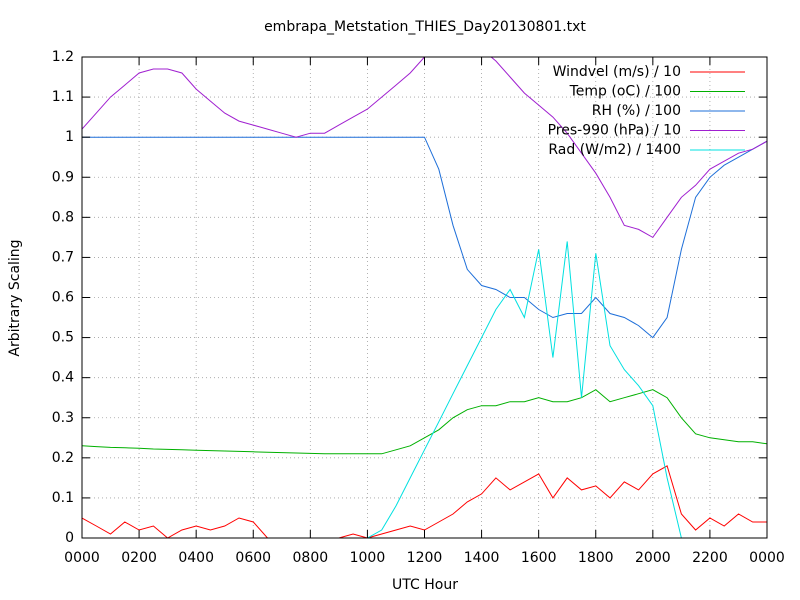 This screenshot has width=800, height=600. What do you see at coordinates (636, 111) in the screenshot?
I see `legend-label: RH (%) / 100` at bounding box center [636, 111].